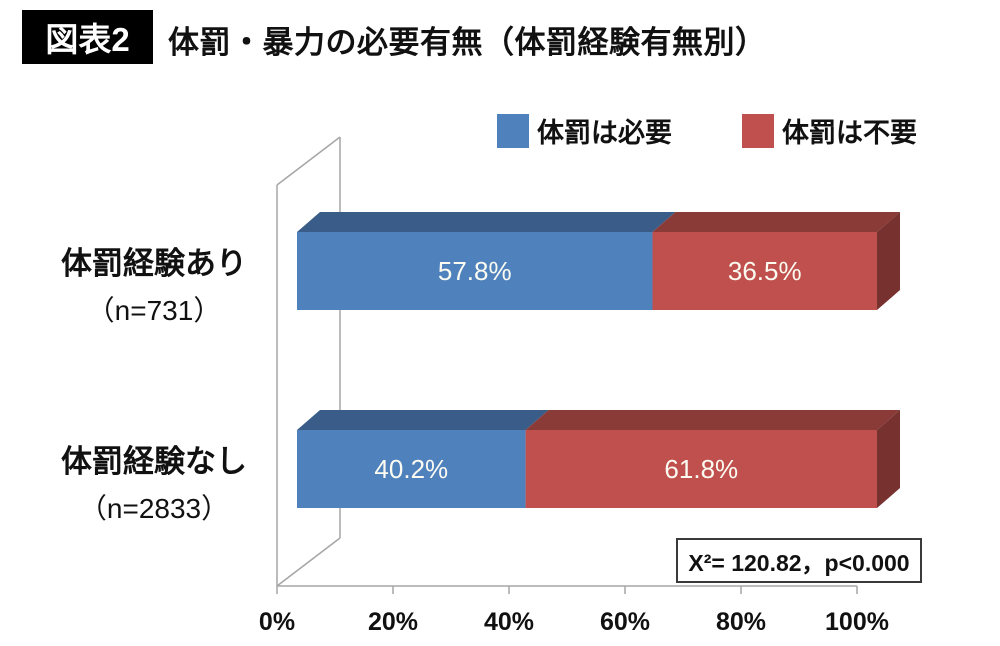 The image size is (1000, 646). What do you see at coordinates (604, 133) in the screenshot?
I see `legend-label: 体罰は必要` at bounding box center [604, 133].